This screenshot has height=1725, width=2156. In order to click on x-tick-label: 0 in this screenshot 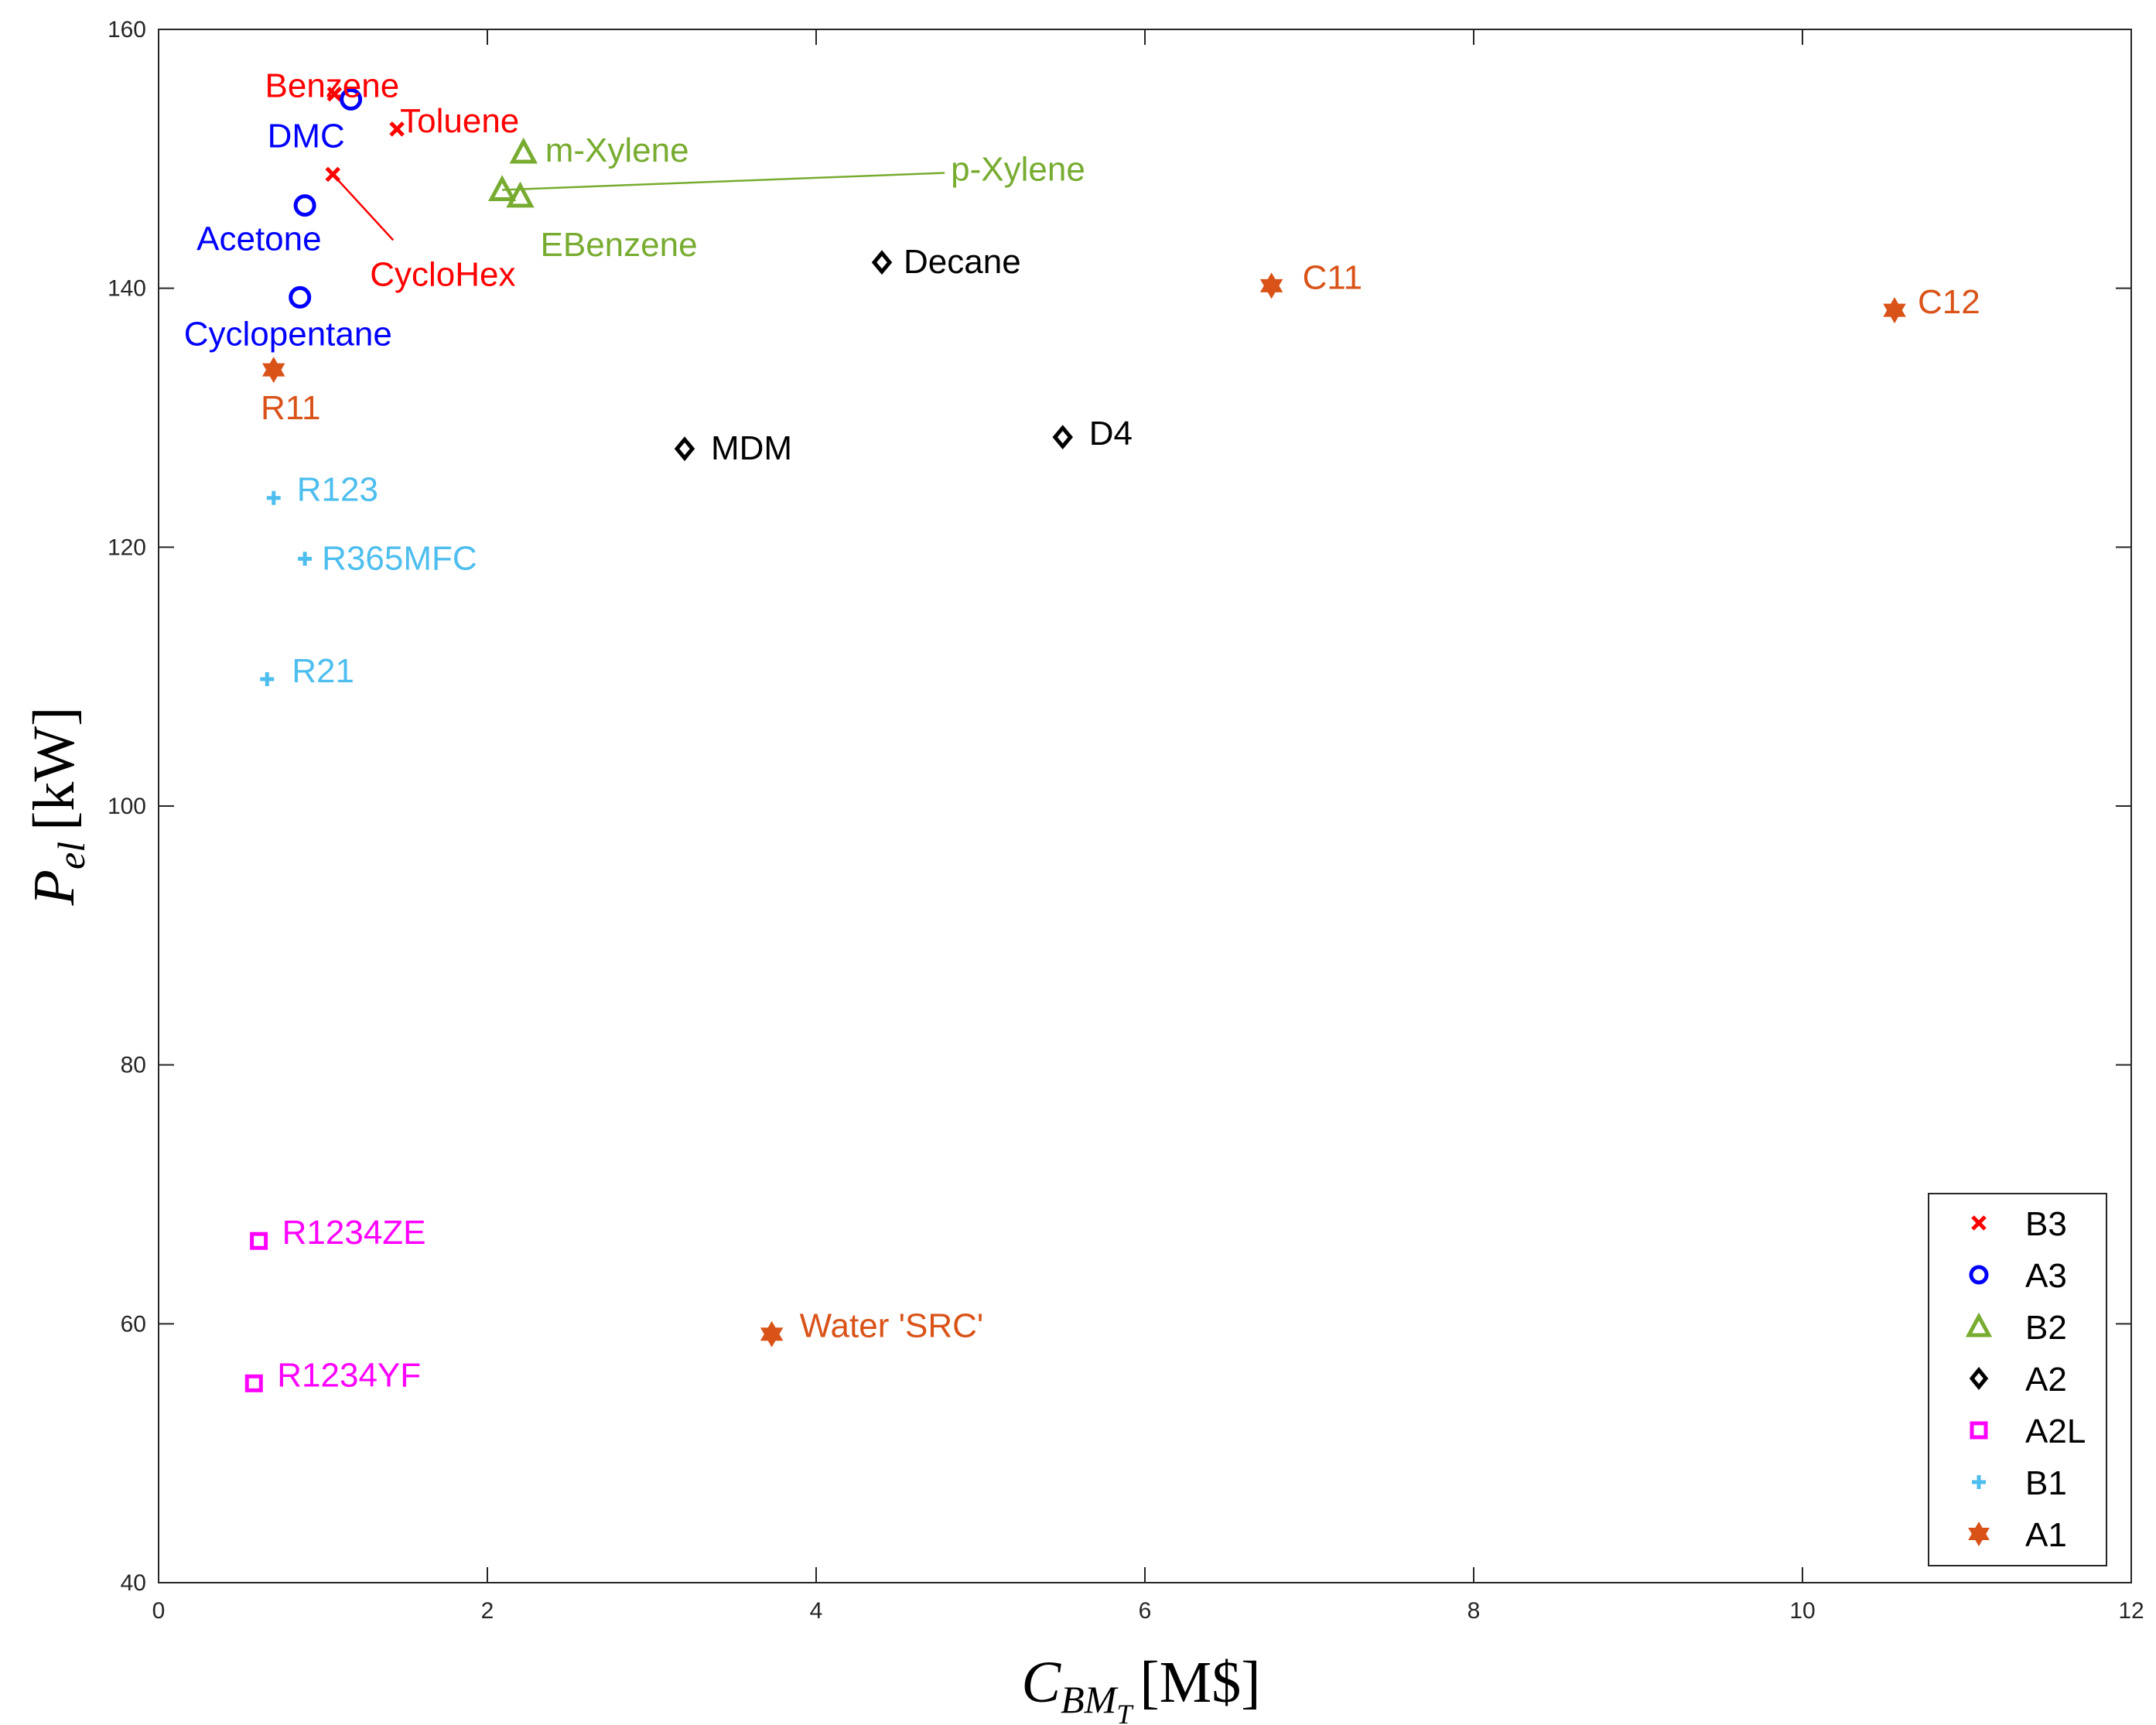, I will do `click(159, 1611)`.